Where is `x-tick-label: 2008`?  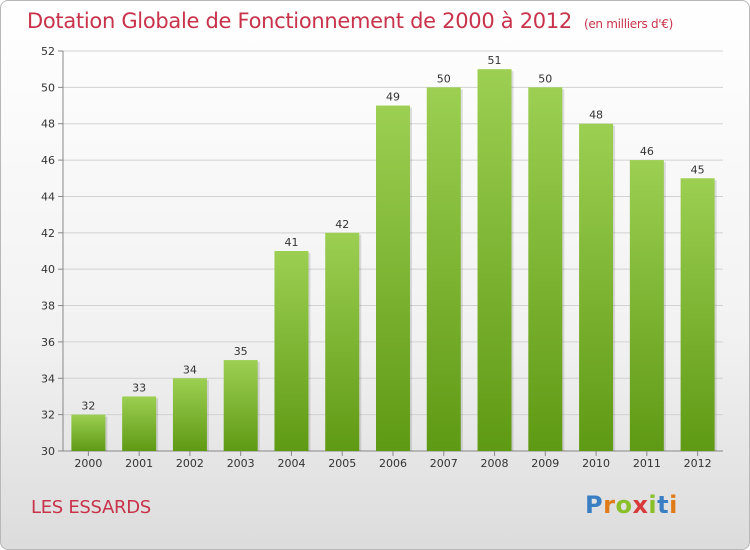 x-tick-label: 2008 is located at coordinates (495, 463).